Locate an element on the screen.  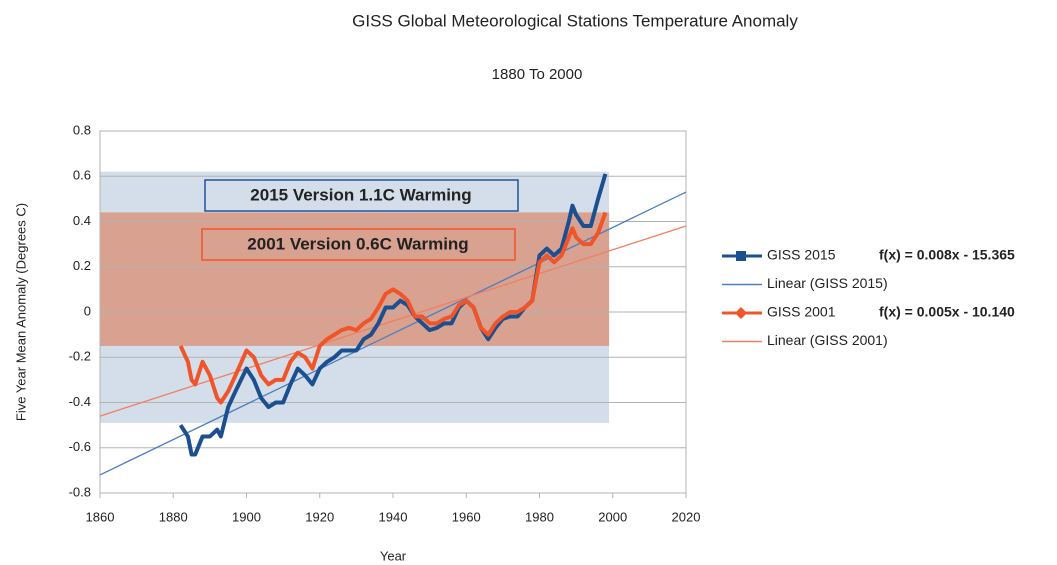
trend-equation: f(x) = 0.008x - 15.365 is located at coordinates (947, 255).